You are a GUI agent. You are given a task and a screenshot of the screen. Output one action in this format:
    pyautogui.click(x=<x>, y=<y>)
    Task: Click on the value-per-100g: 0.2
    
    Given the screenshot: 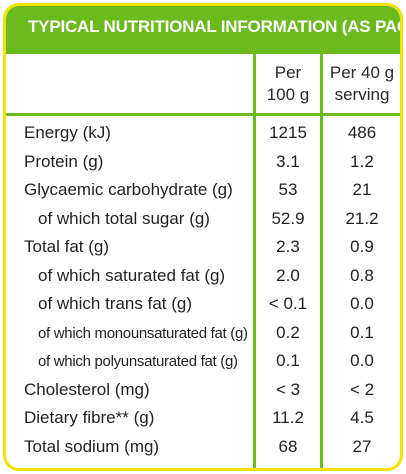 What is the action you would take?
    pyautogui.click(x=288, y=332)
    